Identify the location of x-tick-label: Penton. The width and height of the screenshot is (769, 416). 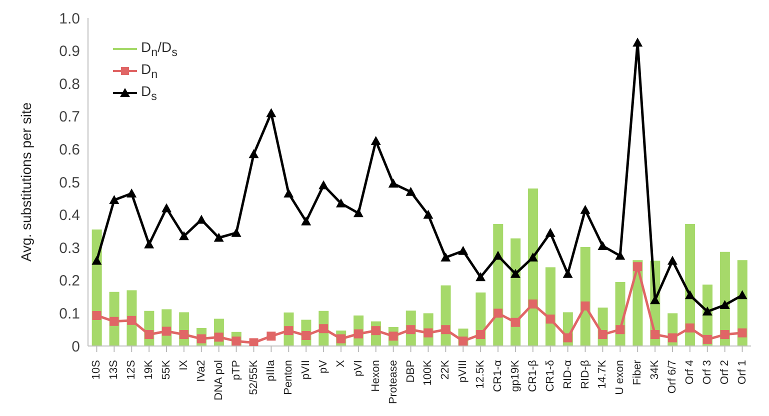
(288, 377).